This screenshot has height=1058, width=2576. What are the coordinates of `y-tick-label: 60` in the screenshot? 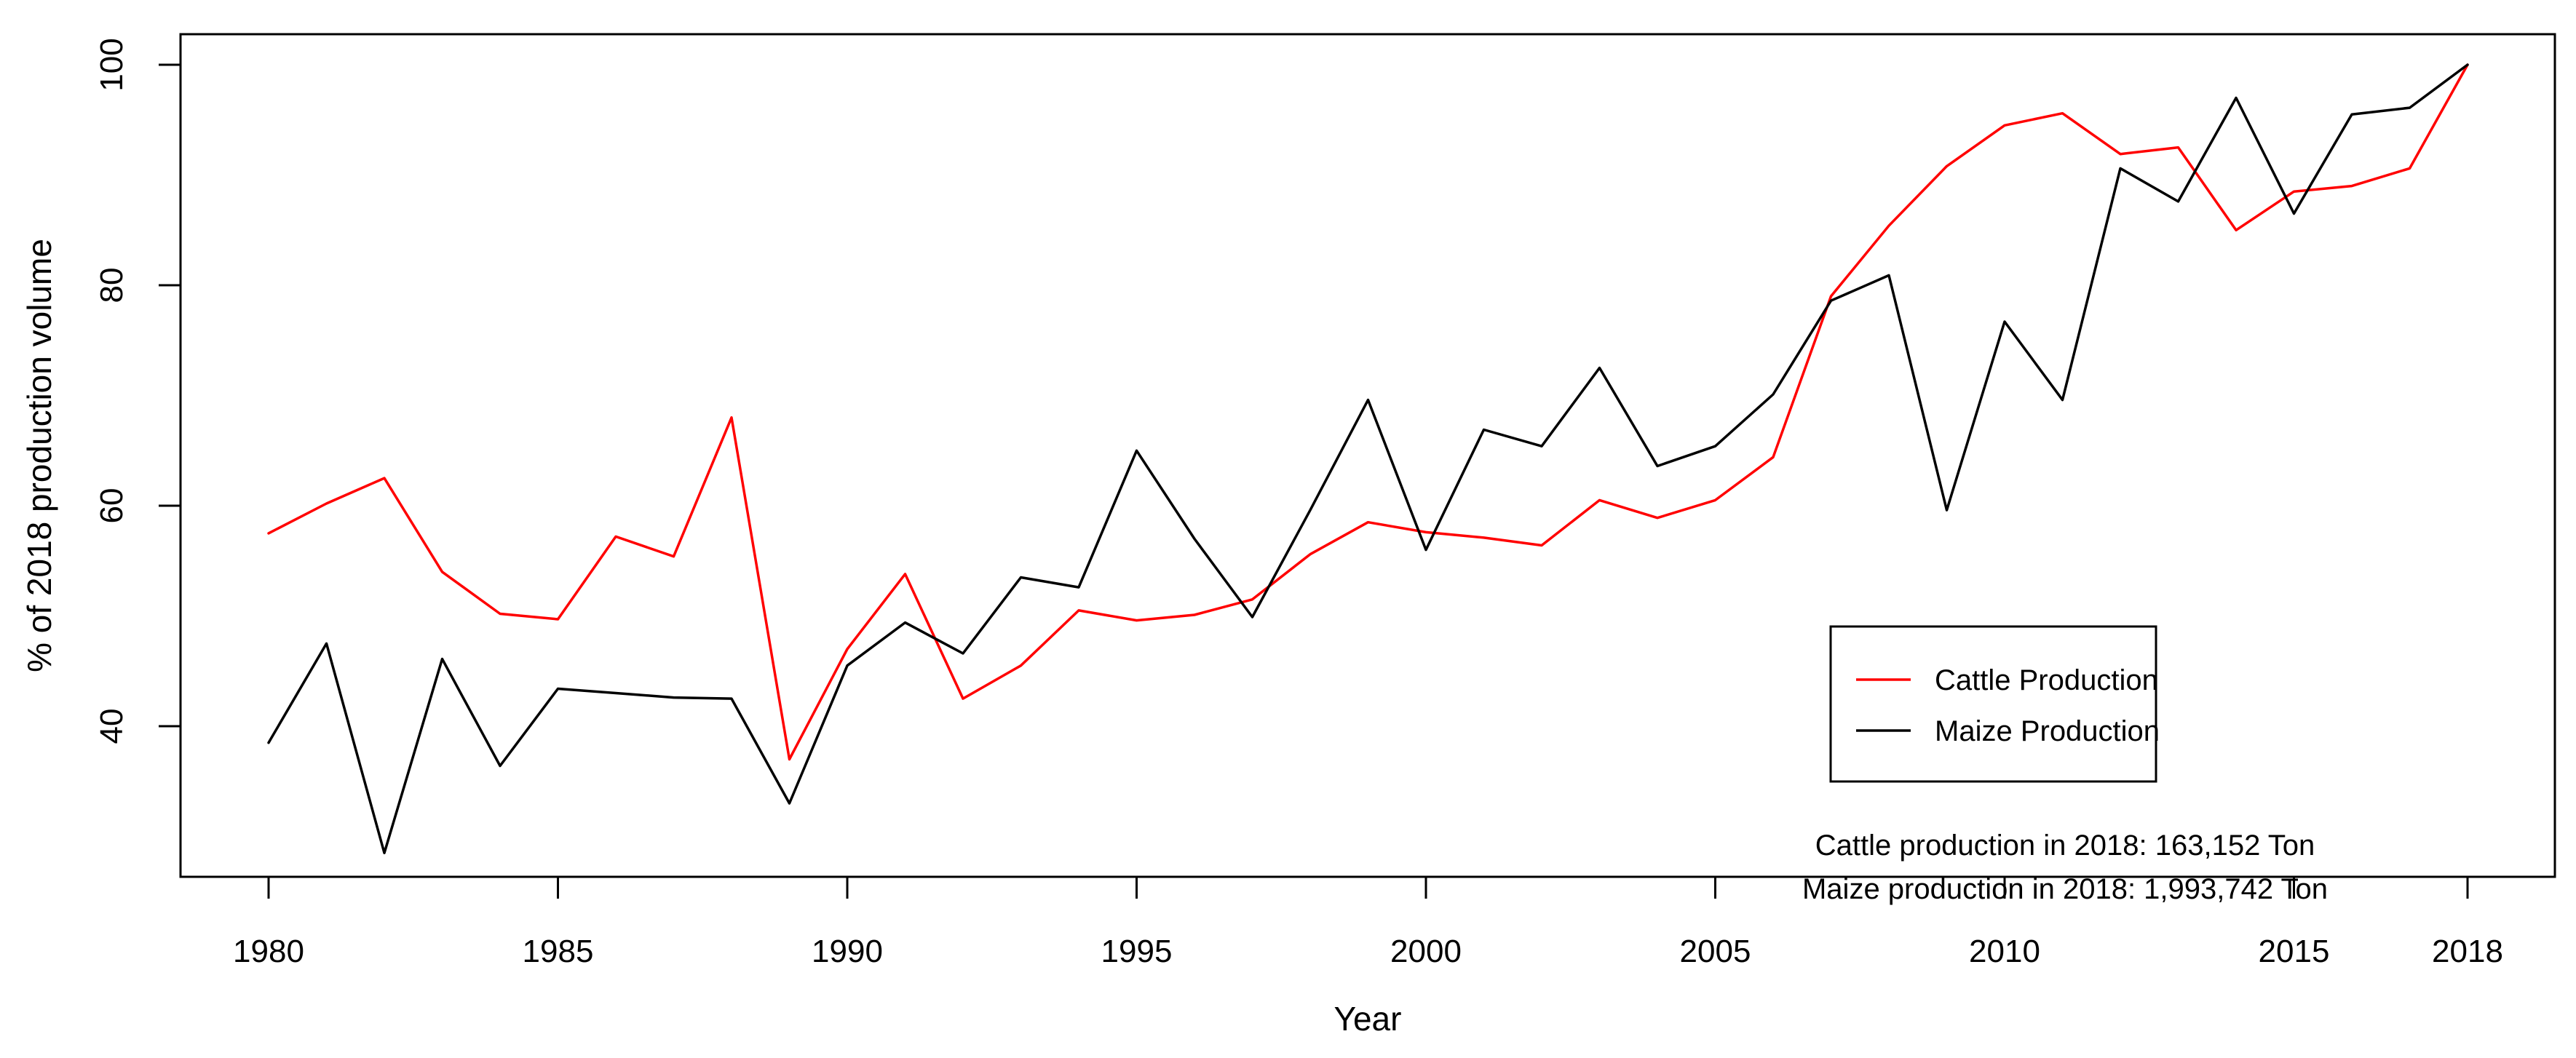 It's located at (112, 506).